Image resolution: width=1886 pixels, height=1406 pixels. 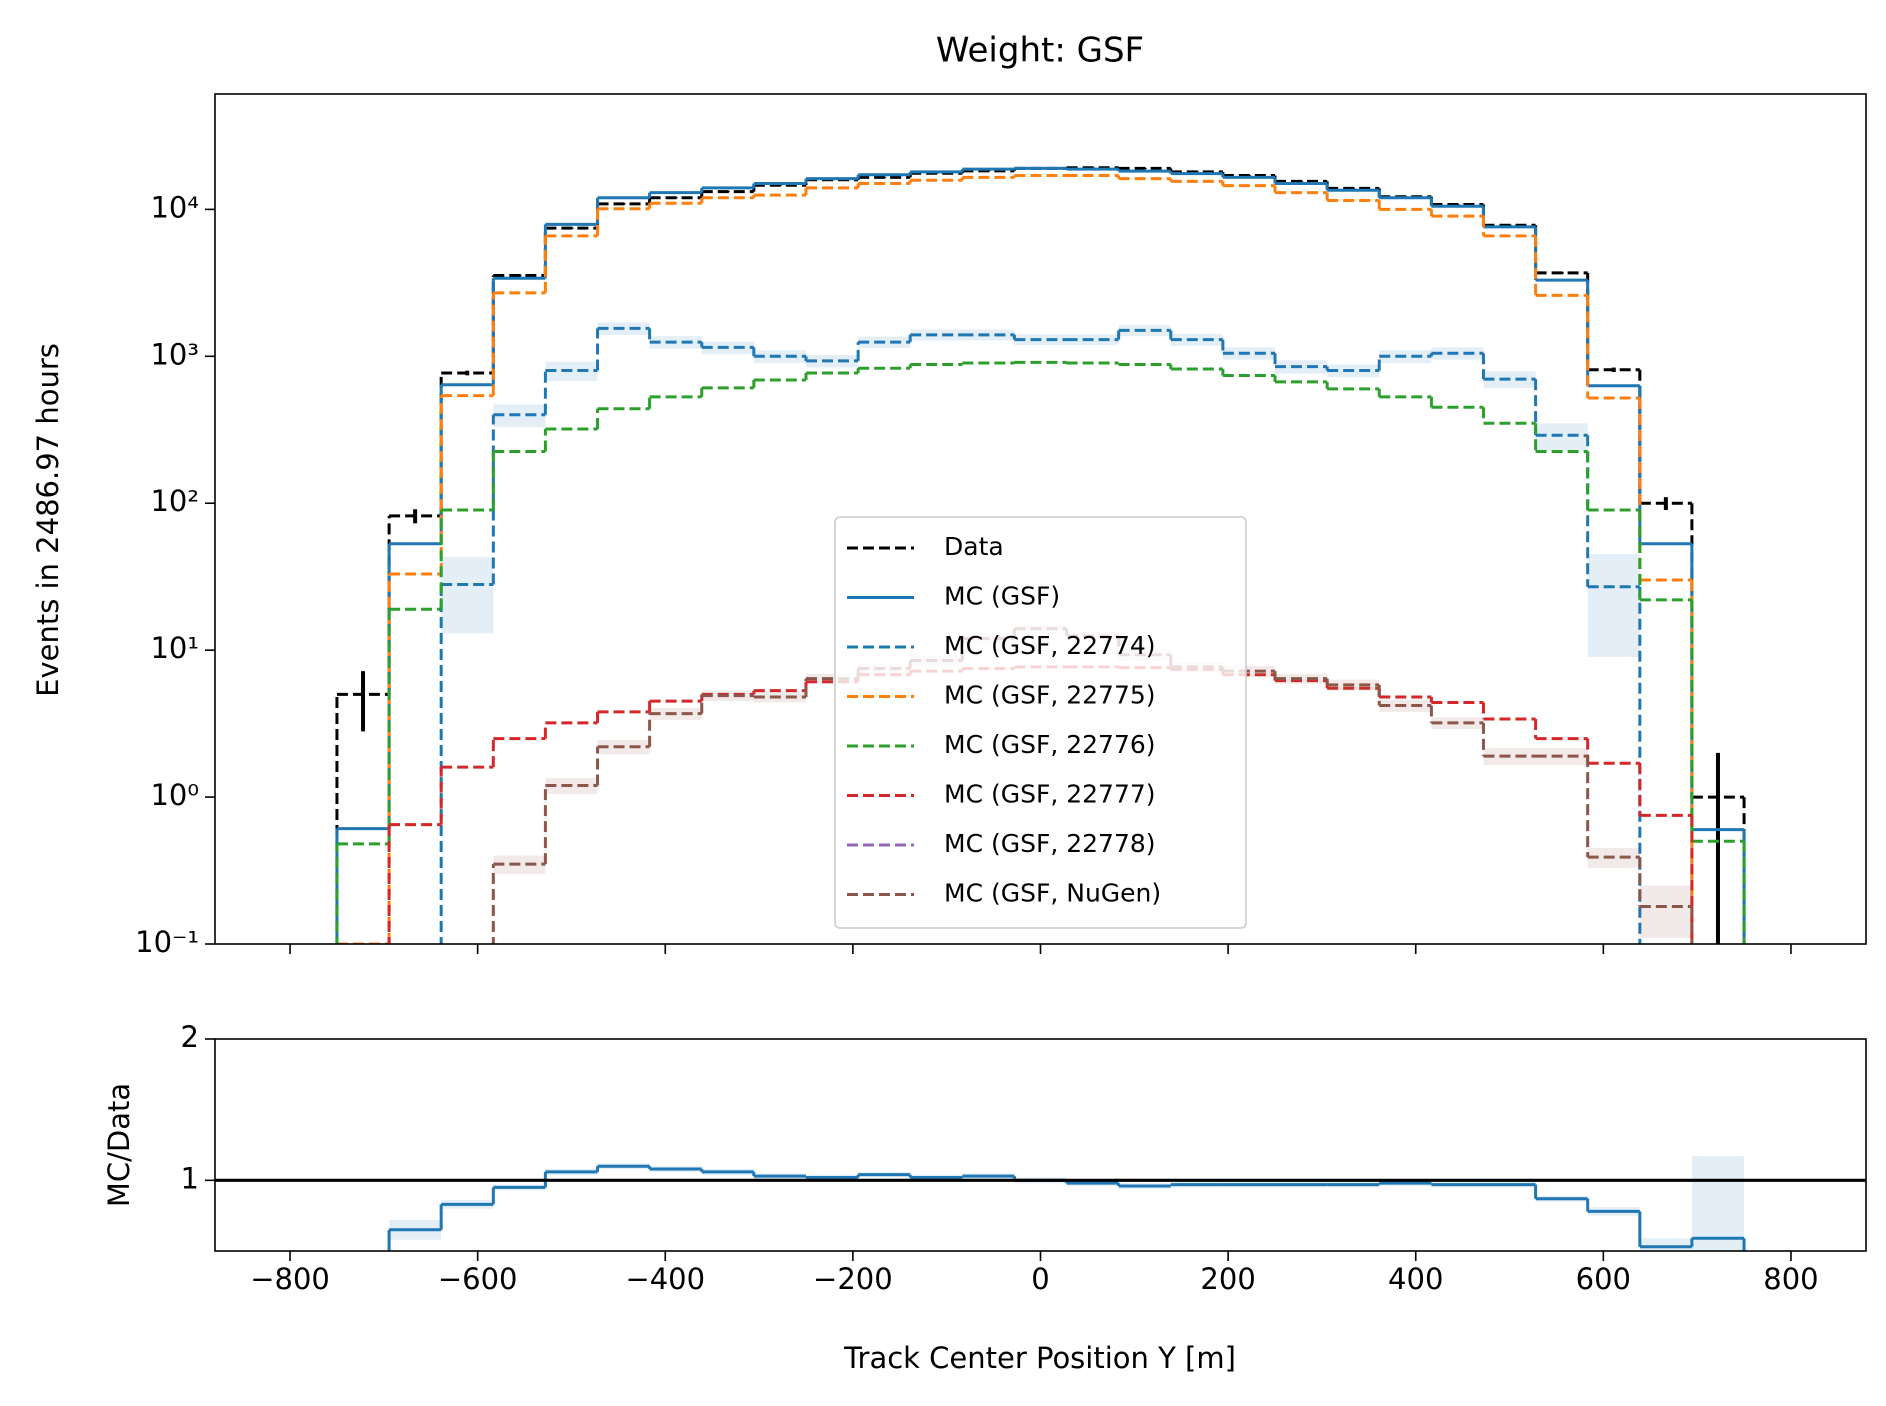 I want to click on legend-label: MC (GSF), so click(x=1002, y=596).